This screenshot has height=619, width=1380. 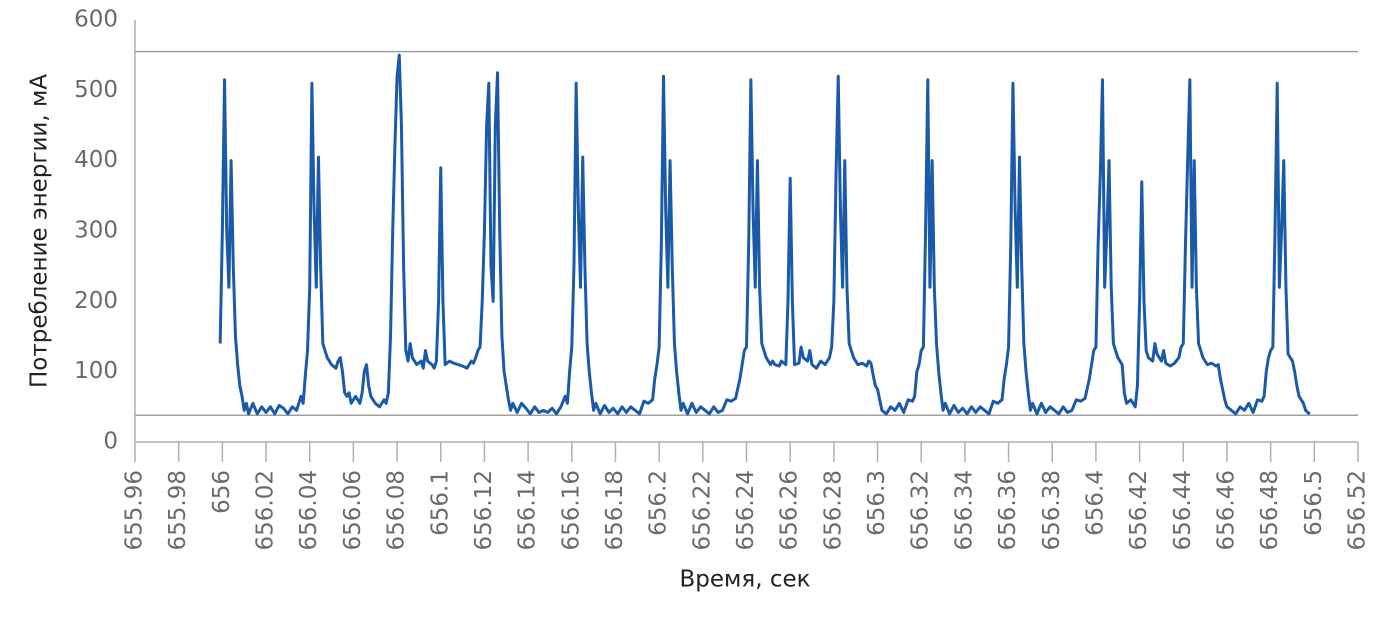 I want to click on x-tick-label: 656.26, so click(x=790, y=510).